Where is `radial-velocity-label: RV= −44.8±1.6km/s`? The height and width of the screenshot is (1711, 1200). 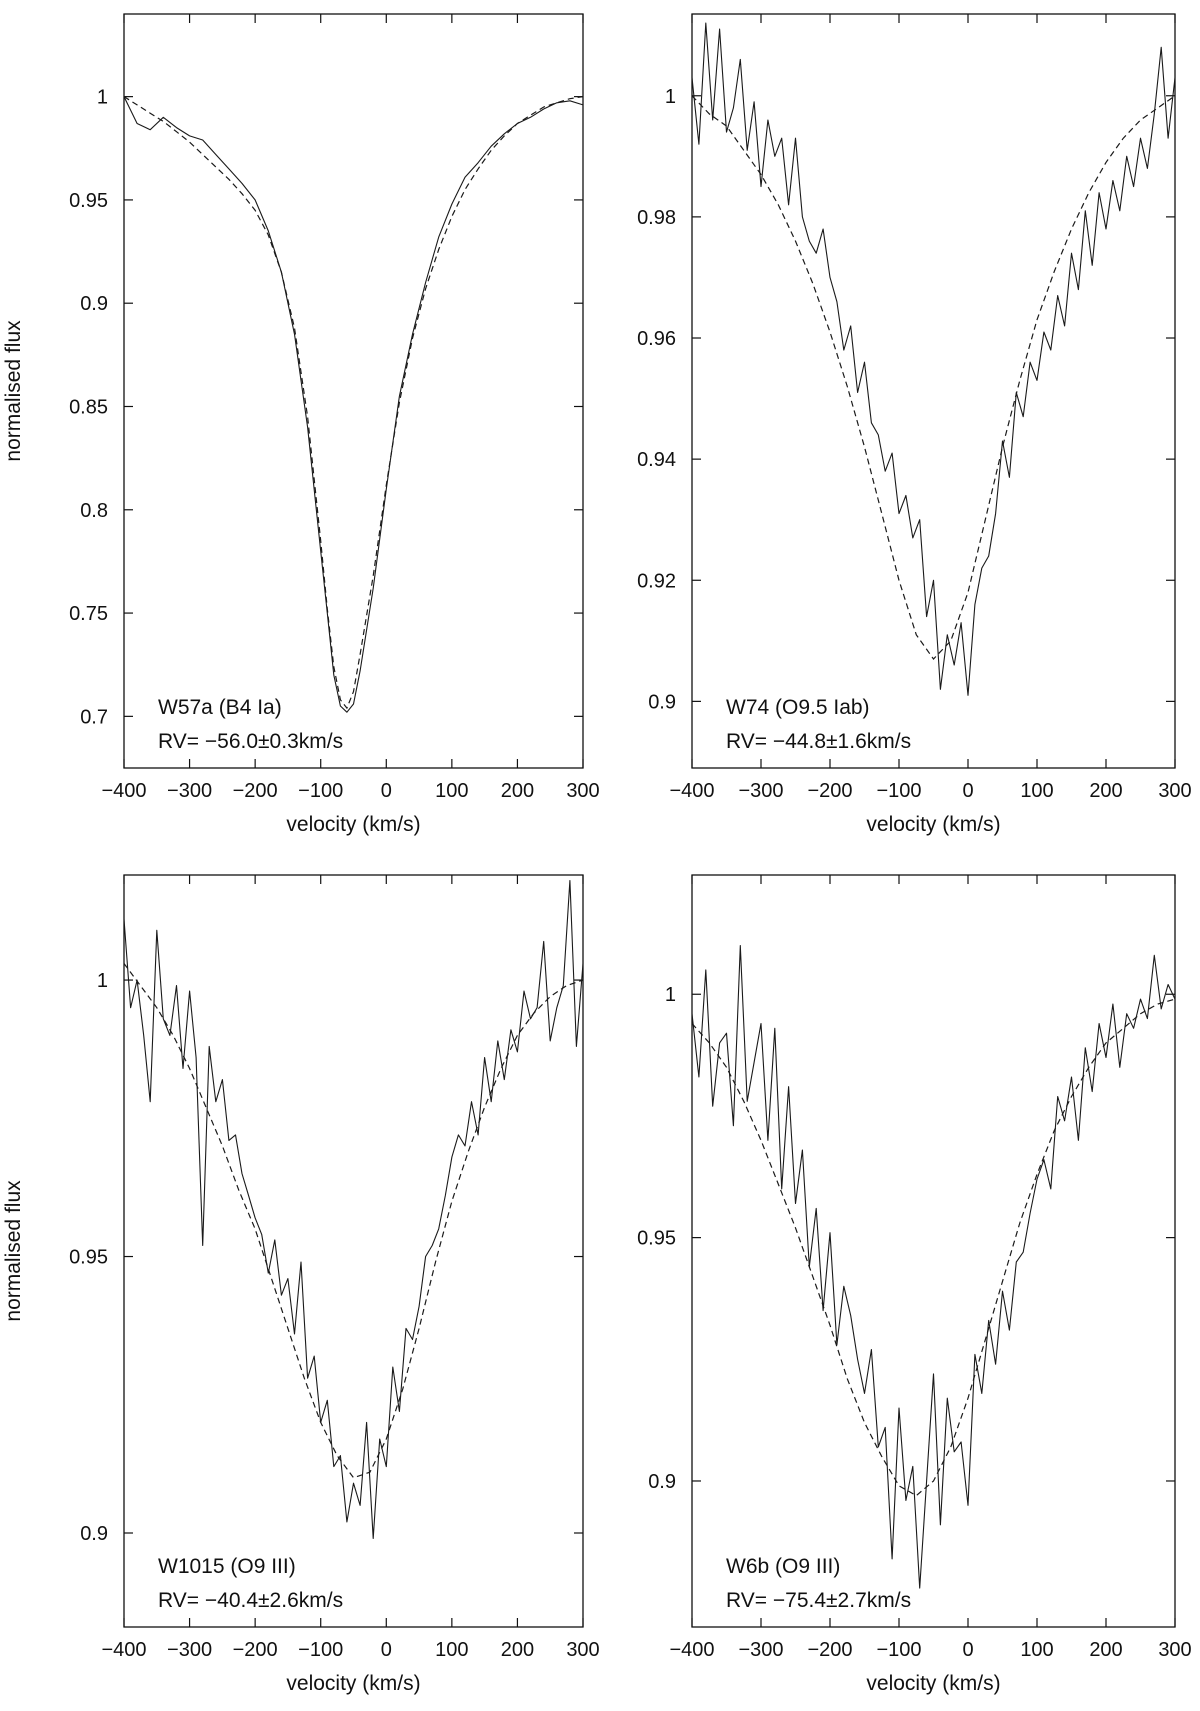 radial-velocity-label: RV= −44.8±1.6km/s is located at coordinates (818, 741).